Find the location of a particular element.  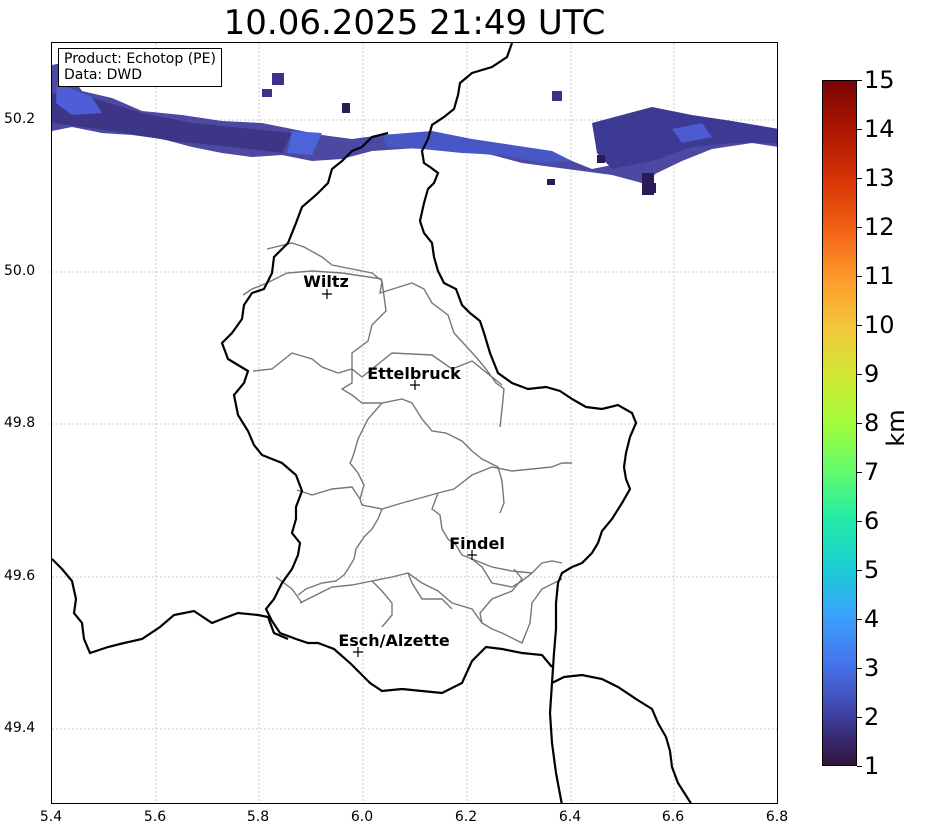

city-label-esch: Esch/Alzette is located at coordinates (394, 640).